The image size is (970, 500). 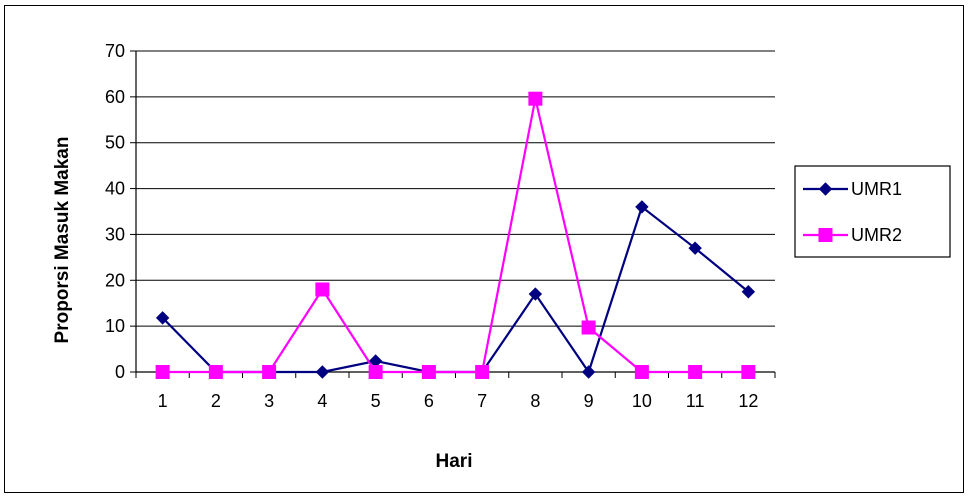 What do you see at coordinates (642, 401) in the screenshot?
I see `x-tick-label: 10` at bounding box center [642, 401].